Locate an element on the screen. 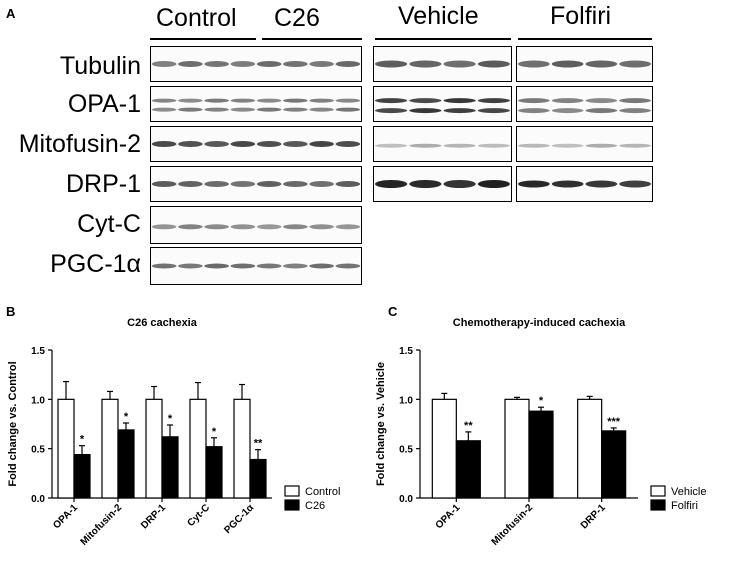 This screenshot has width=737, height=563. row-label-tubulin: Tubulin is located at coordinates (100, 66).